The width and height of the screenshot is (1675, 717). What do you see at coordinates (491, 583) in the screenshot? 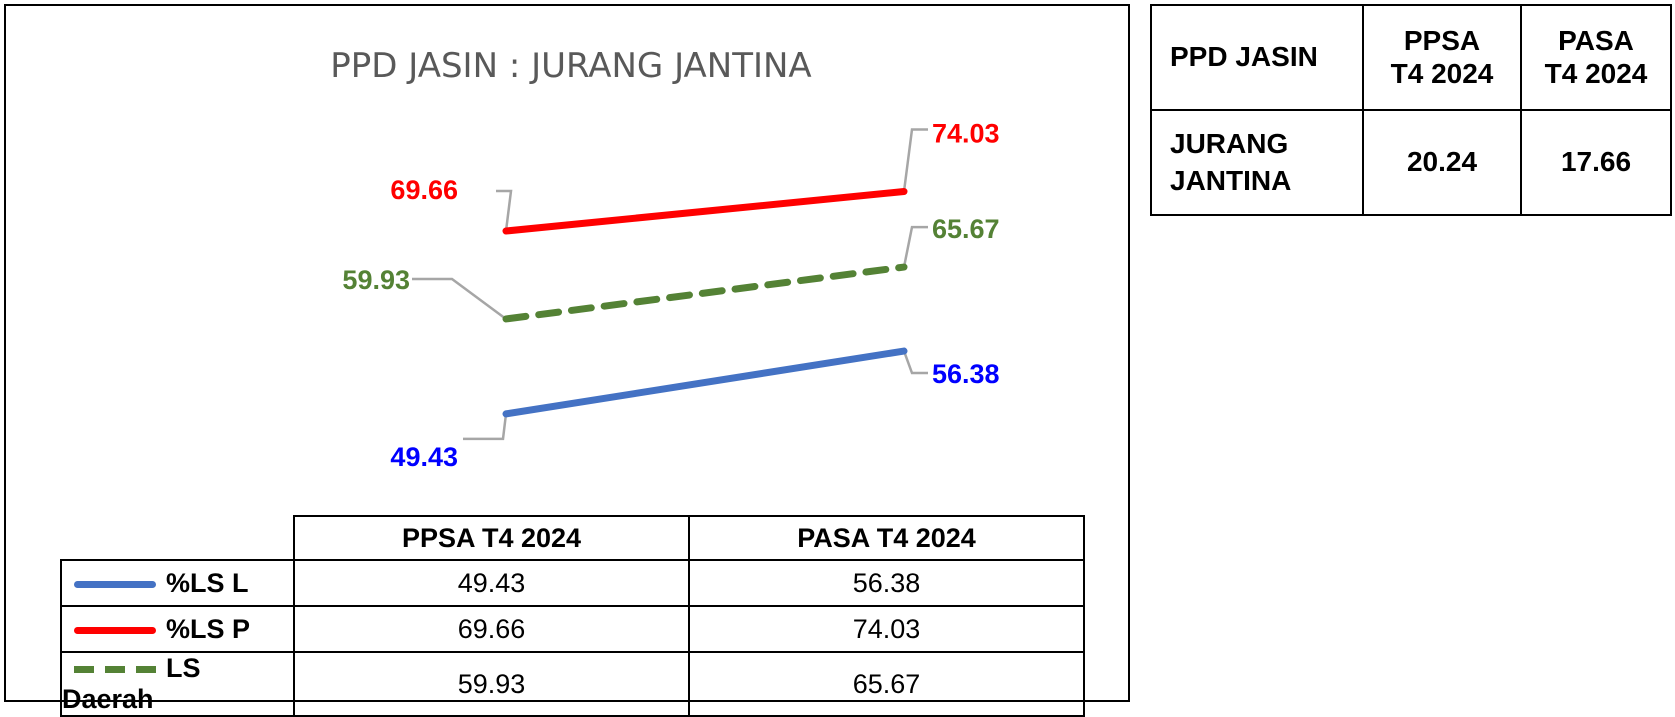
I see `table-cell: 49.43` at bounding box center [491, 583].